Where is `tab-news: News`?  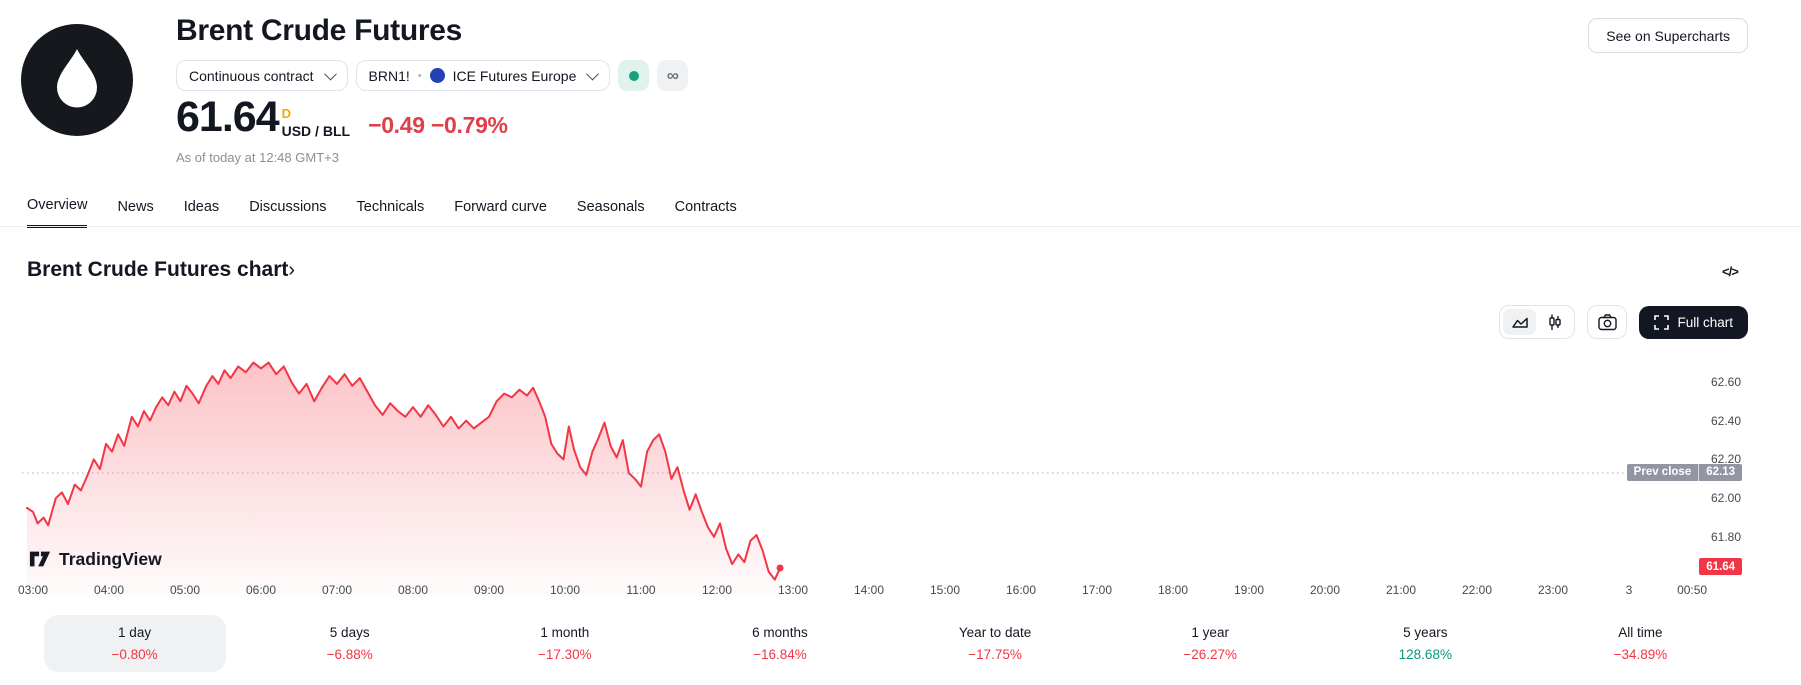 tab-news: News is located at coordinates (135, 212).